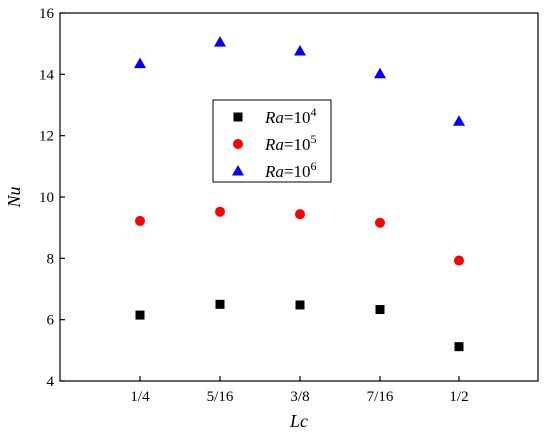 The width and height of the screenshot is (550, 436). Describe the element at coordinates (380, 397) in the screenshot. I see `x-tick-label: 7/16` at that location.